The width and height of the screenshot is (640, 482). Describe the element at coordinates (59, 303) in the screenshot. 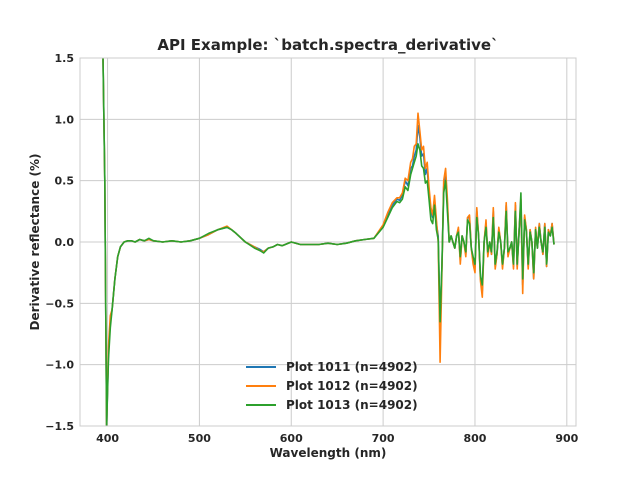

I see `y-tick-label: −0.5` at that location.